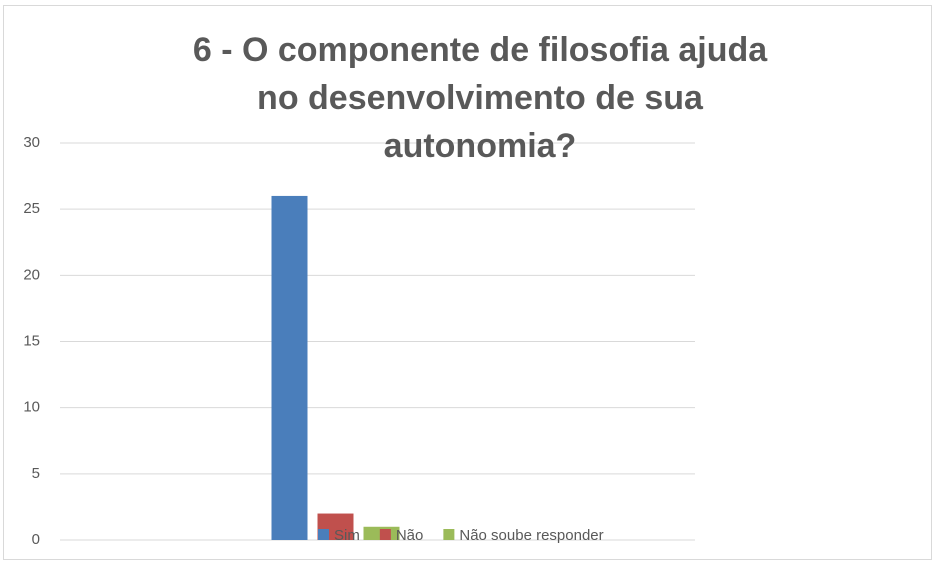 The height and width of the screenshot is (562, 935). Describe the element at coordinates (31, 274) in the screenshot. I see `y-tick-label: 20` at that location.